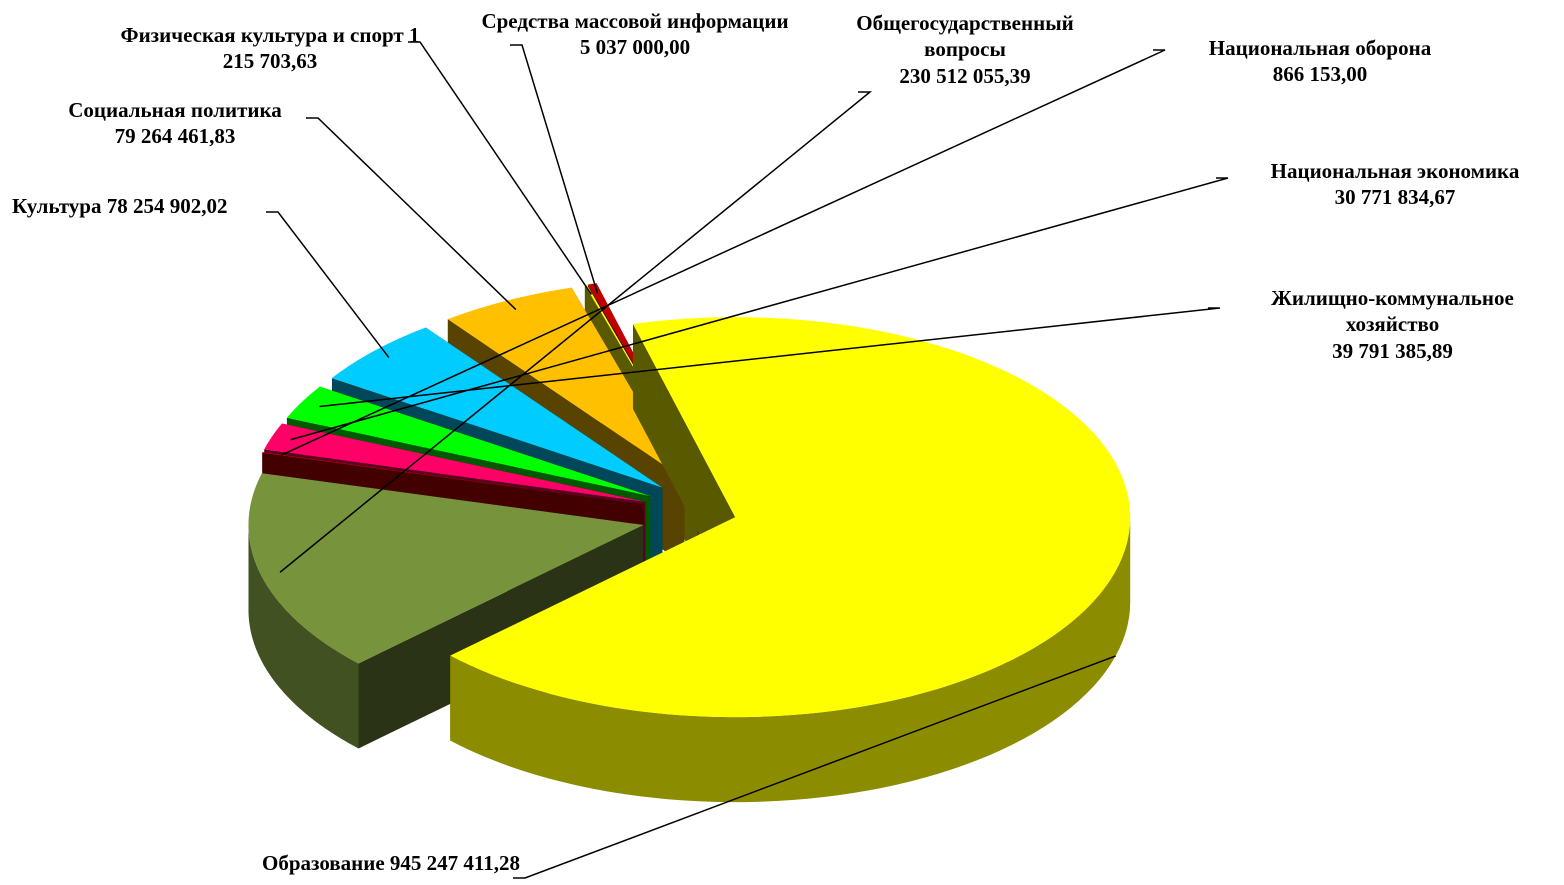 The height and width of the screenshot is (885, 1564). Describe the element at coordinates (1320, 74) in the screenshot. I see `value-label: 866 153,00` at that location.